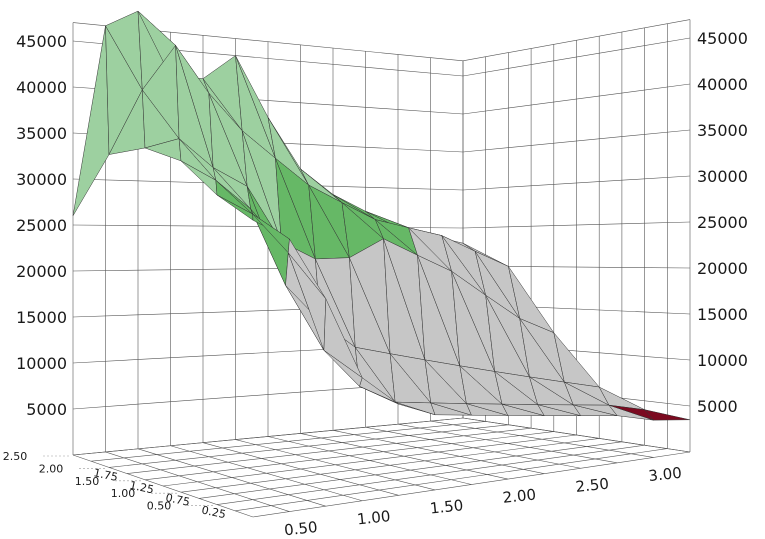 This screenshot has width=765, height=539. Describe the element at coordinates (177, 500) in the screenshot. I see `y-tick-label: 0.75` at that location.